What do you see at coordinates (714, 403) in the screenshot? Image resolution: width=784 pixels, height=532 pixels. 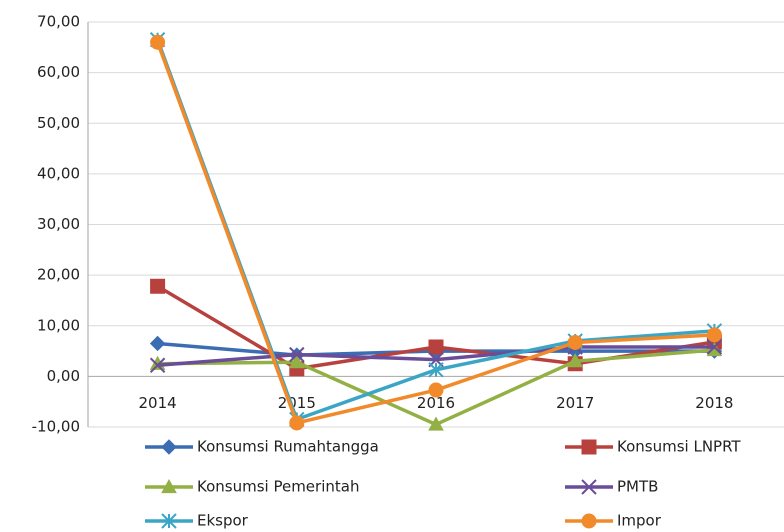 I see `x-tick-label: 2018` at bounding box center [714, 403].